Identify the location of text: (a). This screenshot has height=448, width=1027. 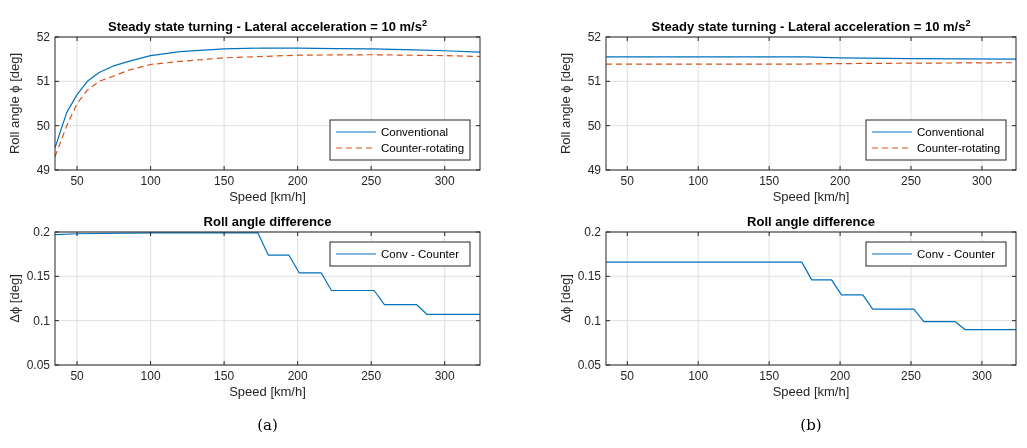
(267, 425).